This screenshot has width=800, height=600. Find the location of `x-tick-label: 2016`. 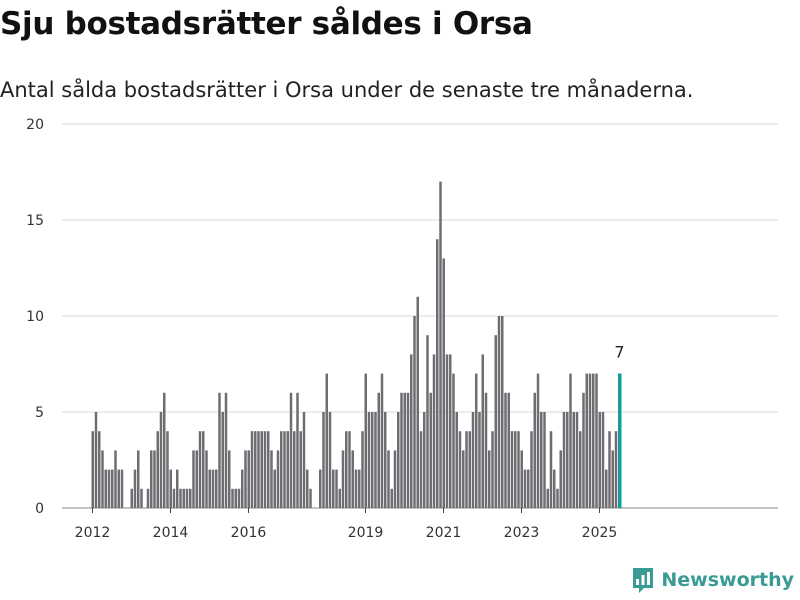

x-tick-label: 2016 is located at coordinates (249, 533).